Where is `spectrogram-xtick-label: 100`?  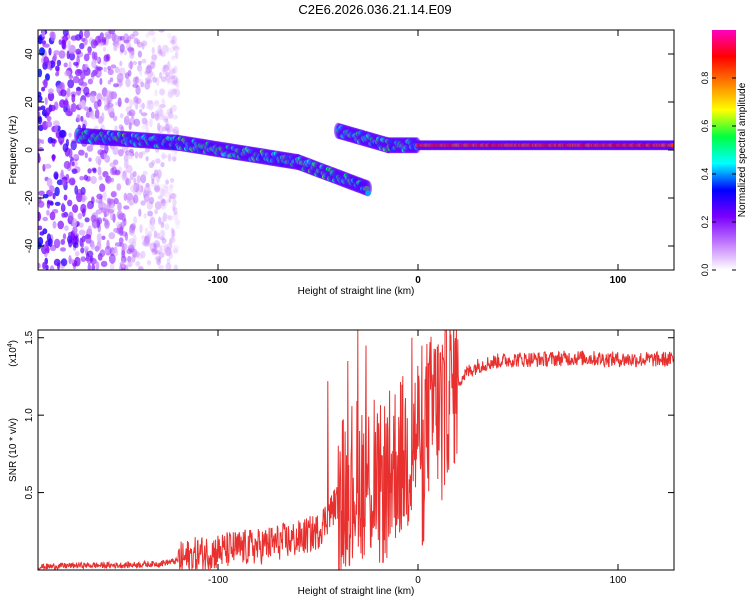
spectrogram-xtick-label: 100 is located at coordinates (618, 280).